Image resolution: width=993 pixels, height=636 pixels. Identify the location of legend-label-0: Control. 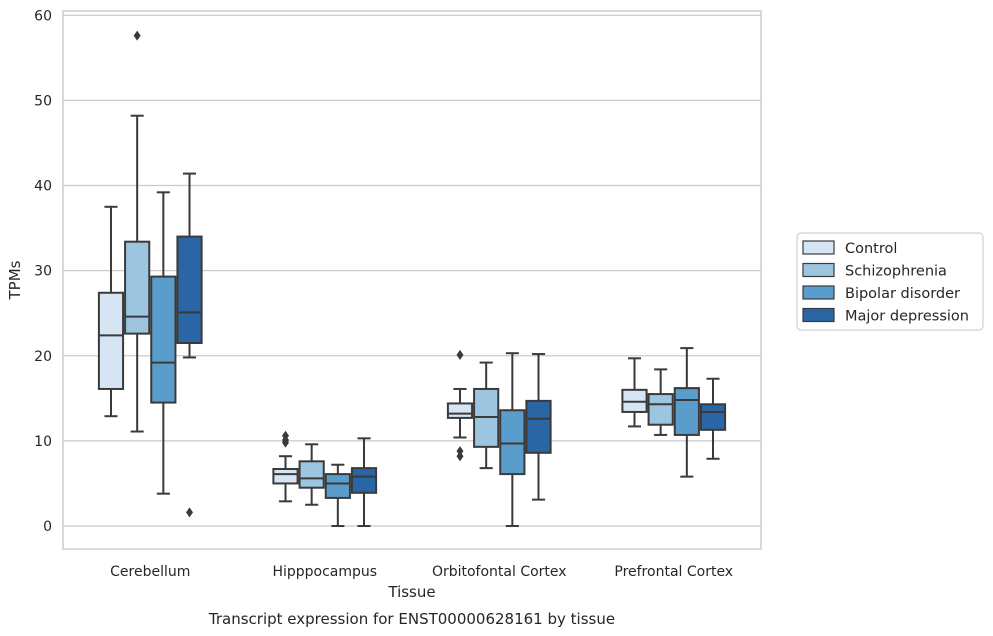
(871, 249).